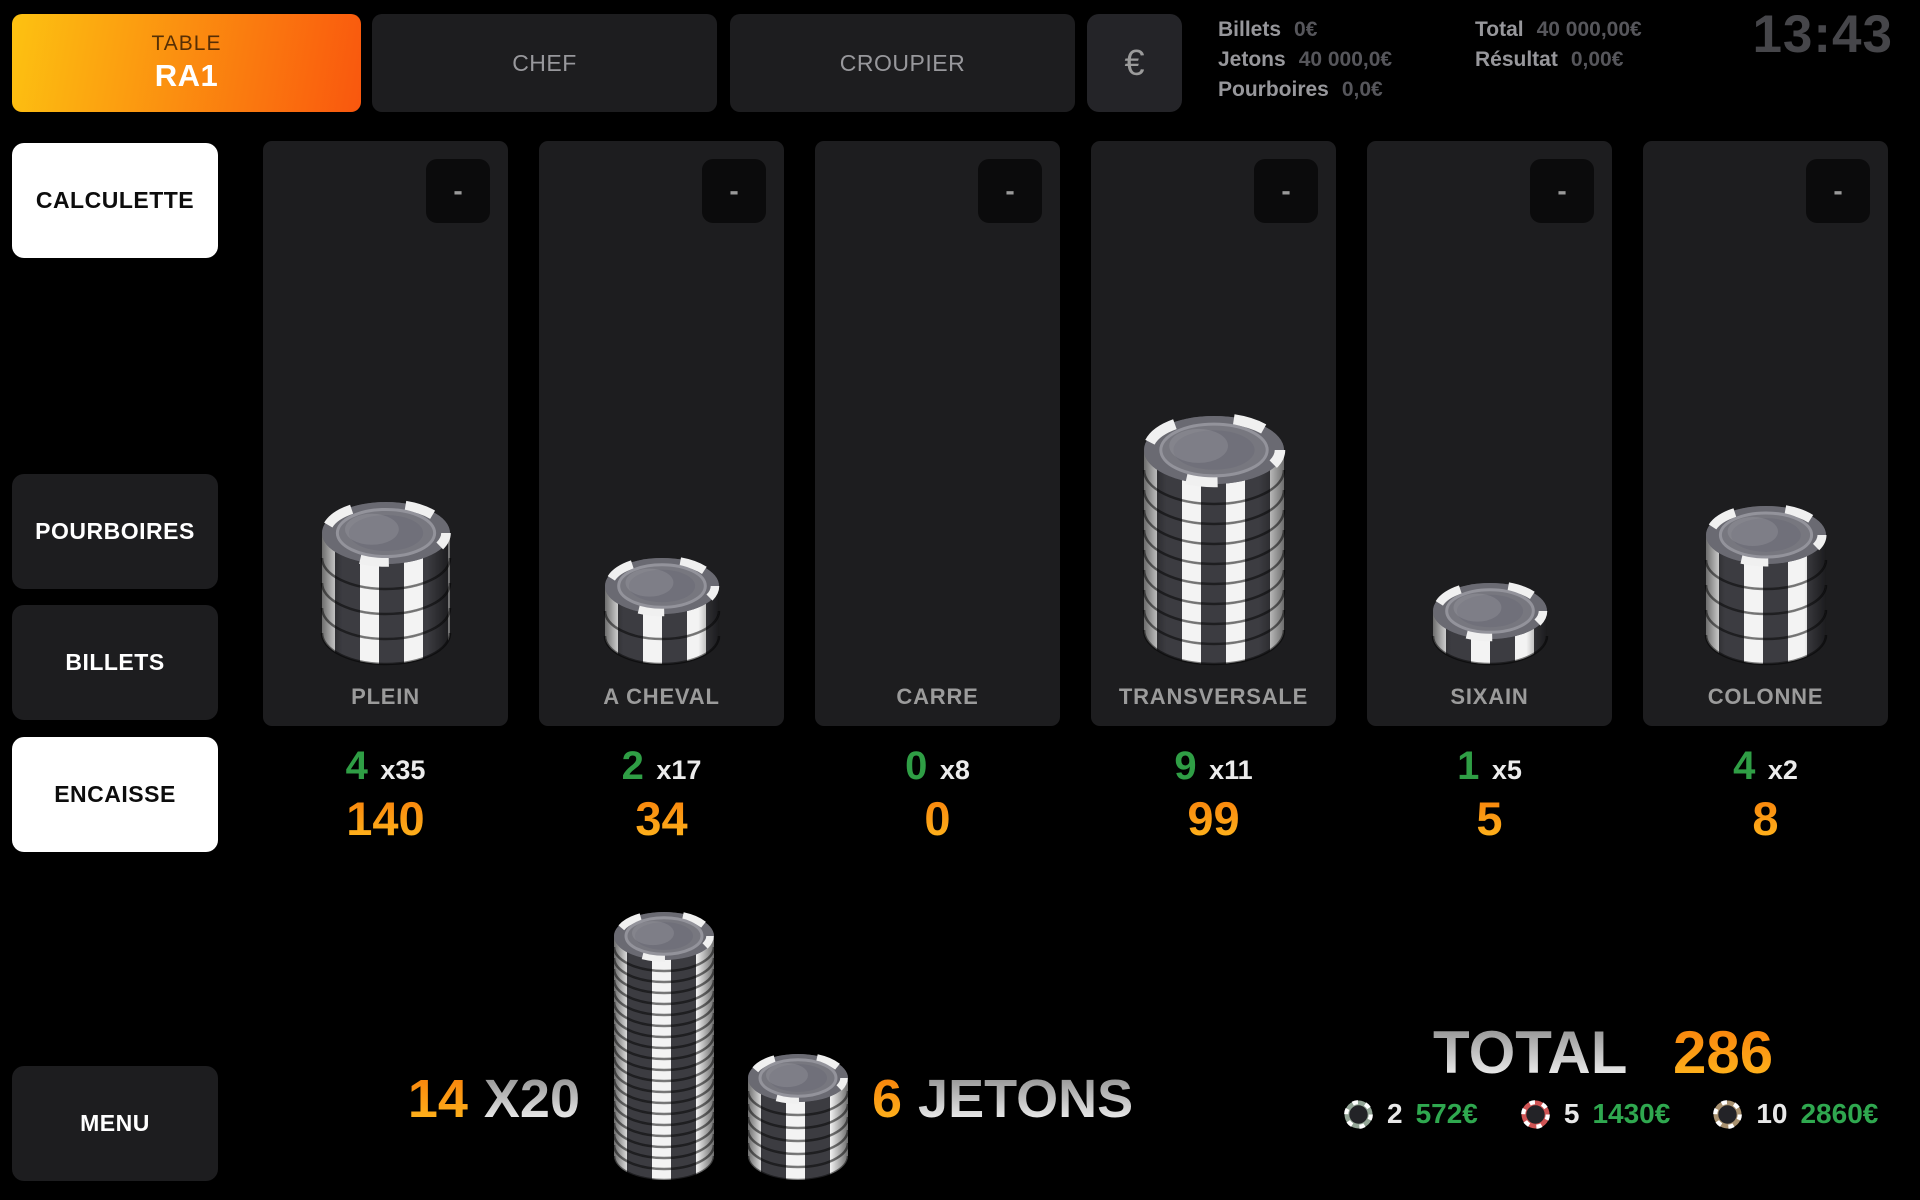  I want to click on count-row: 4 x35, so click(385, 766).